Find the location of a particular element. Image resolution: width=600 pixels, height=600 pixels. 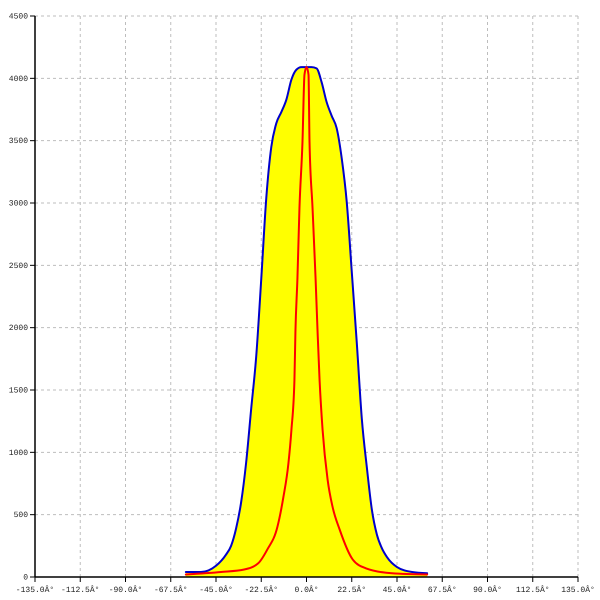

y-tick-label: 500 is located at coordinates (21, 515).